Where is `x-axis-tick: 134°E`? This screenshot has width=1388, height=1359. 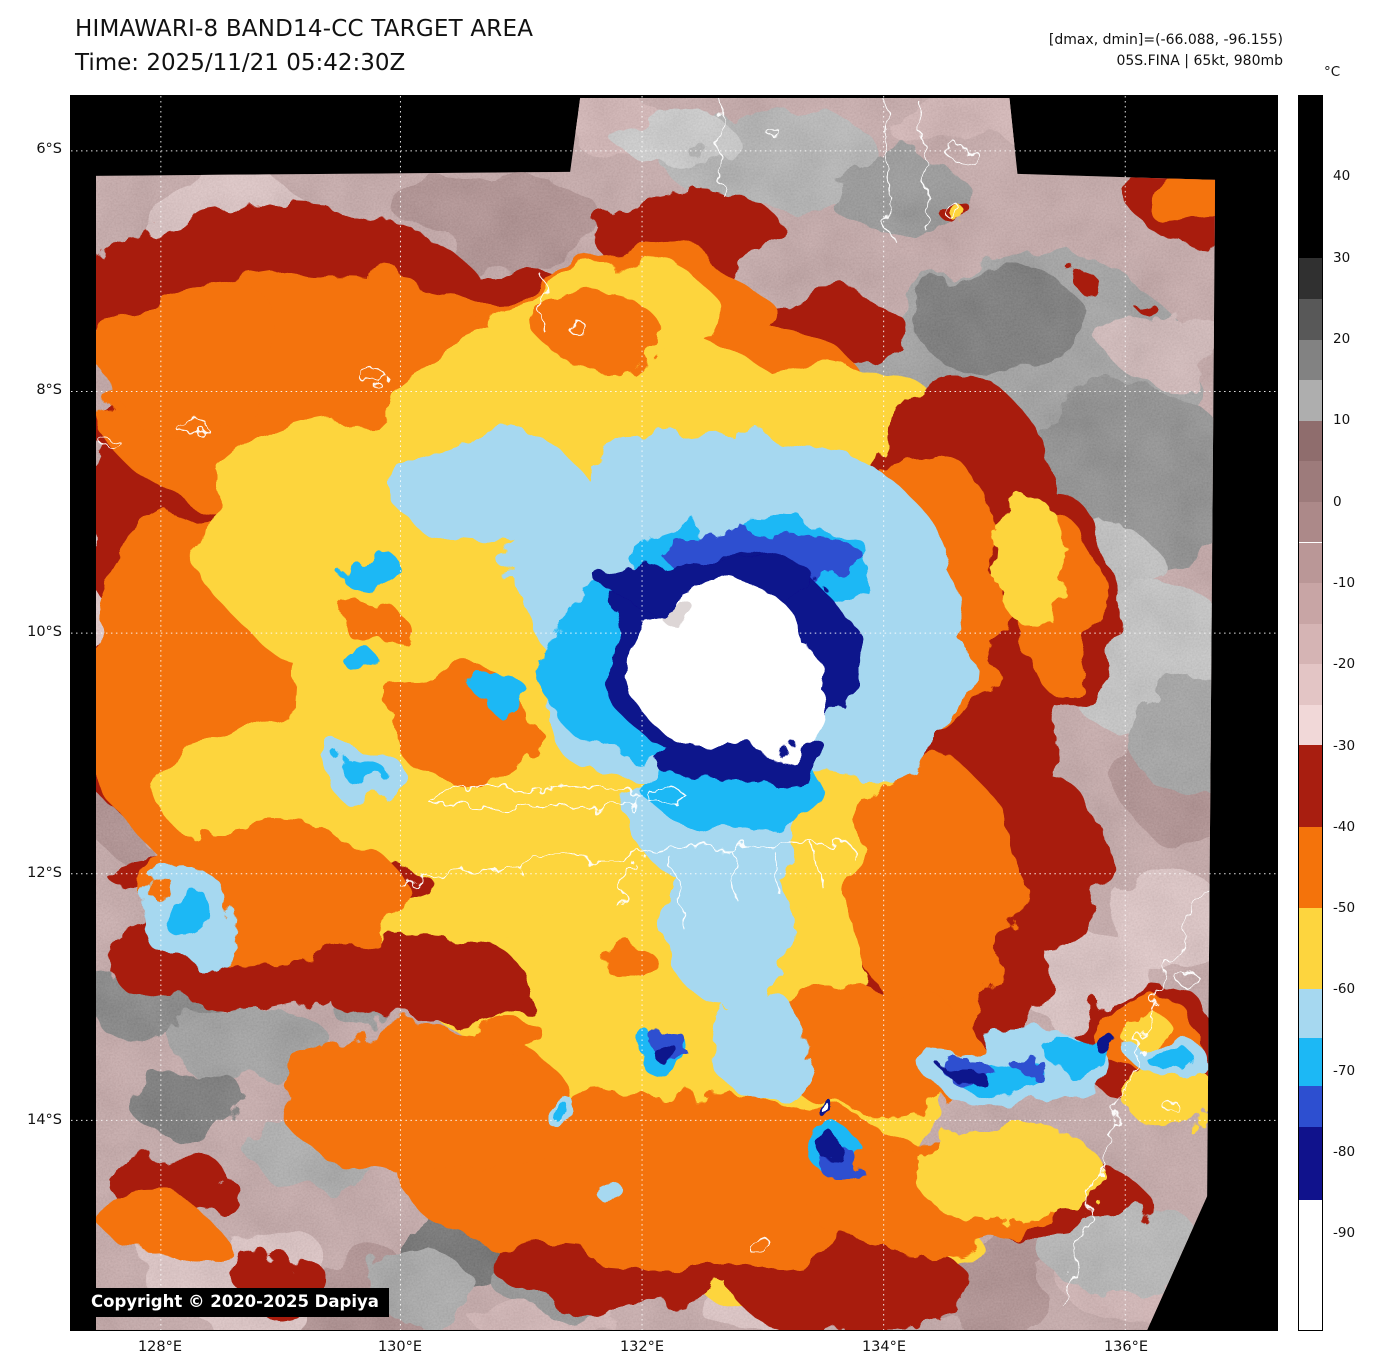
x-axis-tick: 134°E is located at coordinates (884, 1347).